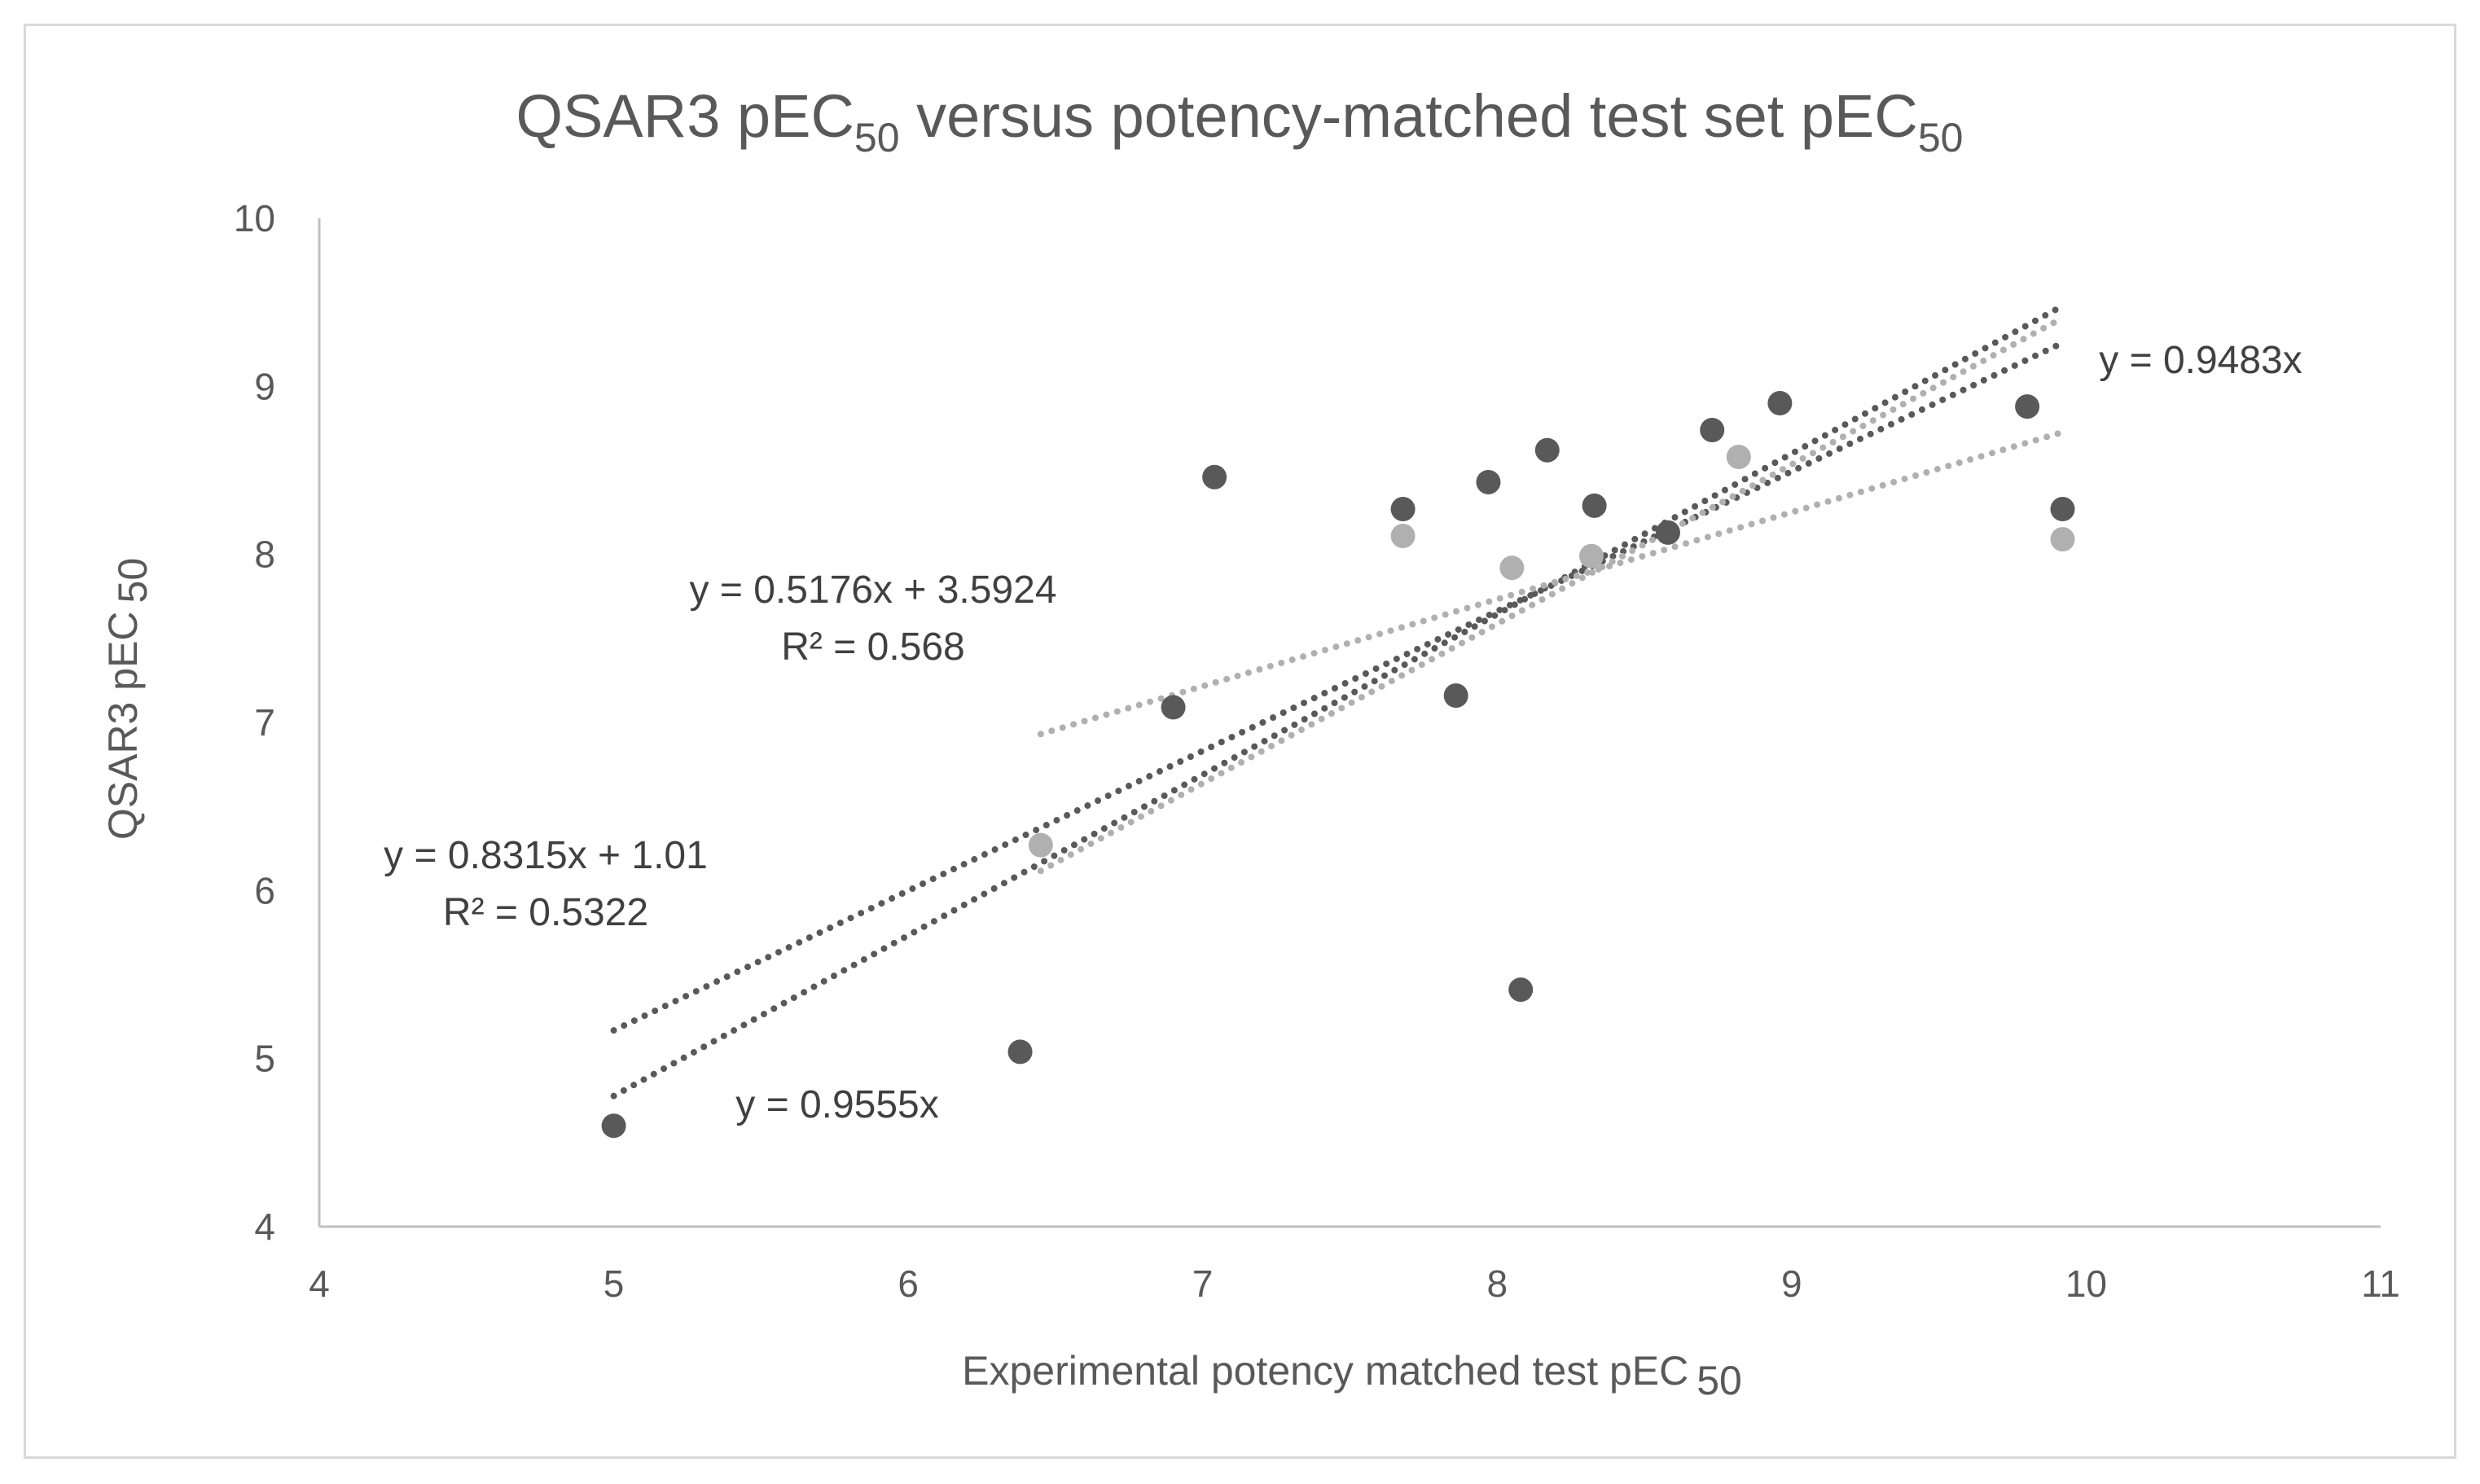 This screenshot has width=2480, height=1484. I want to click on x-tick-label: 10, so click(2086, 1283).